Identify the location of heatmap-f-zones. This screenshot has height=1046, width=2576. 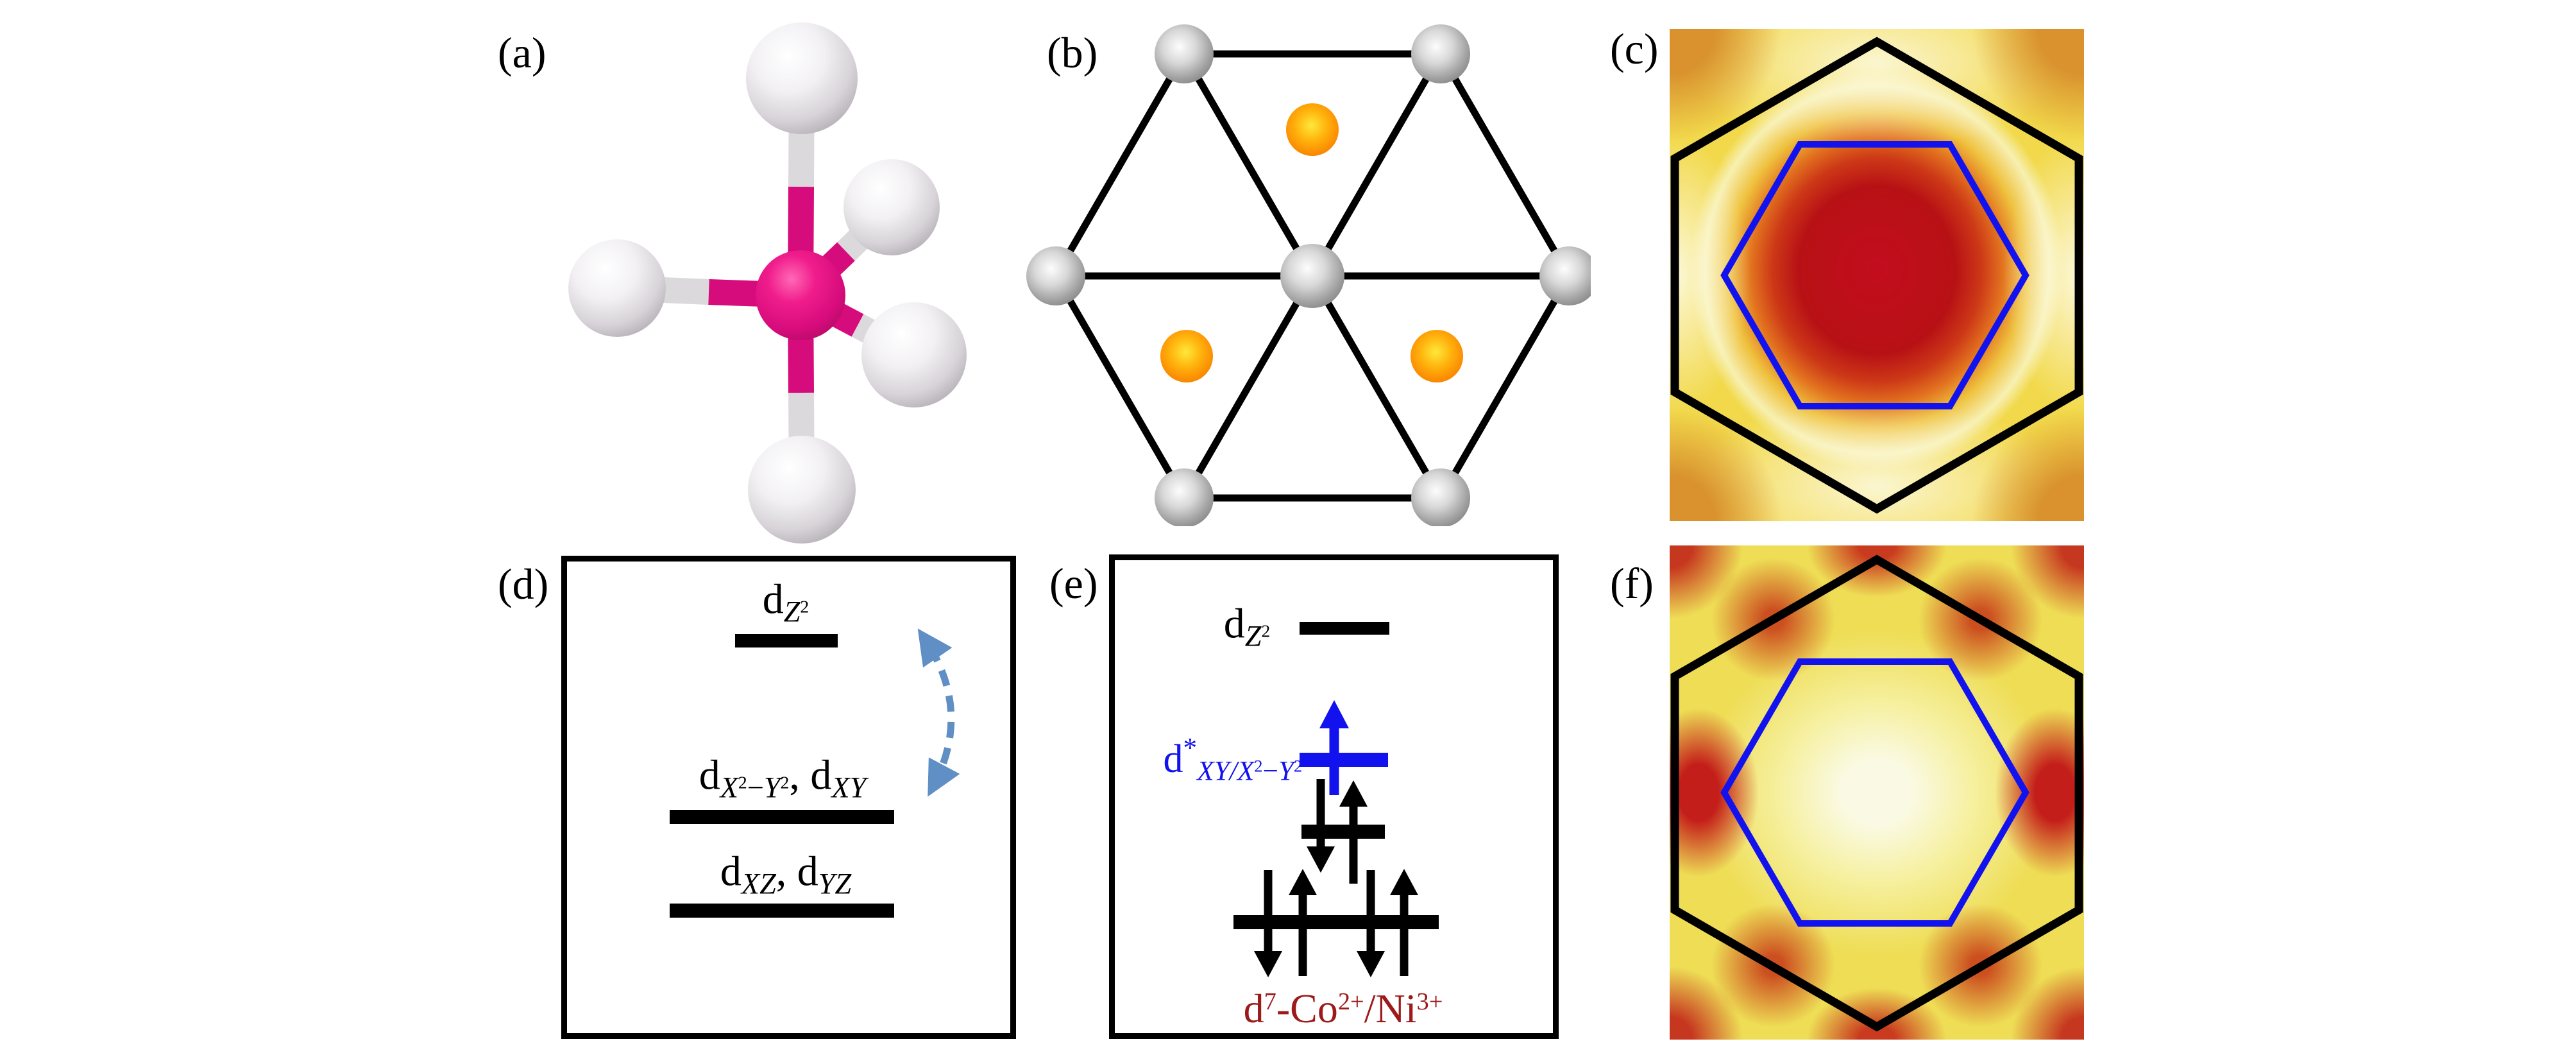
(1876, 793).